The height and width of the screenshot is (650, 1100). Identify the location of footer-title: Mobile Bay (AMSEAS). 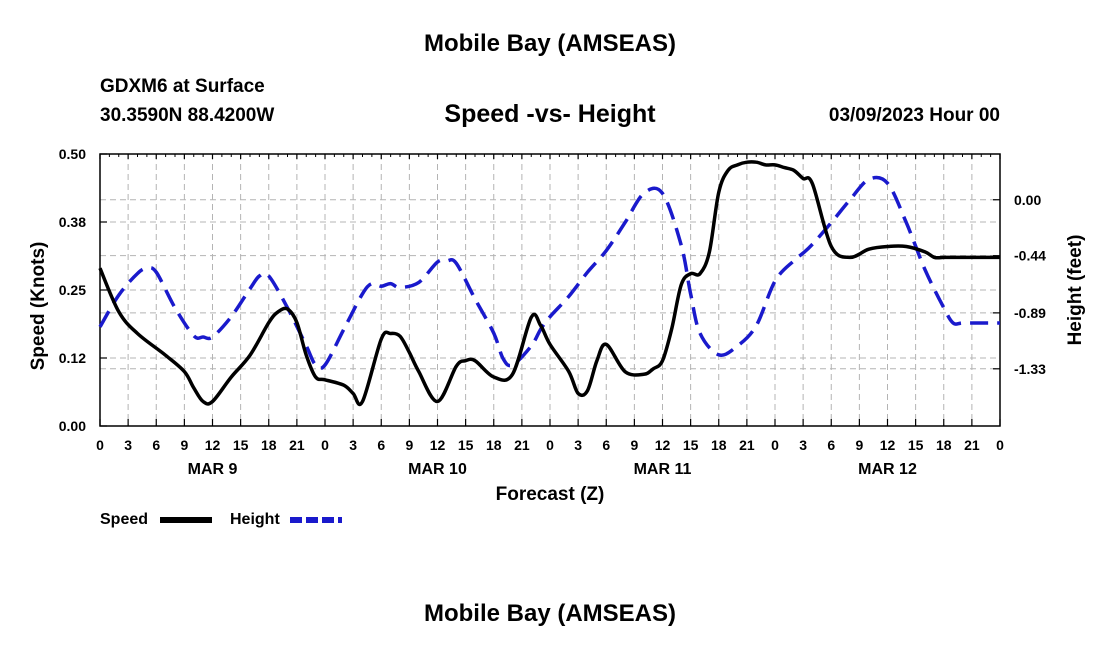
(550, 613).